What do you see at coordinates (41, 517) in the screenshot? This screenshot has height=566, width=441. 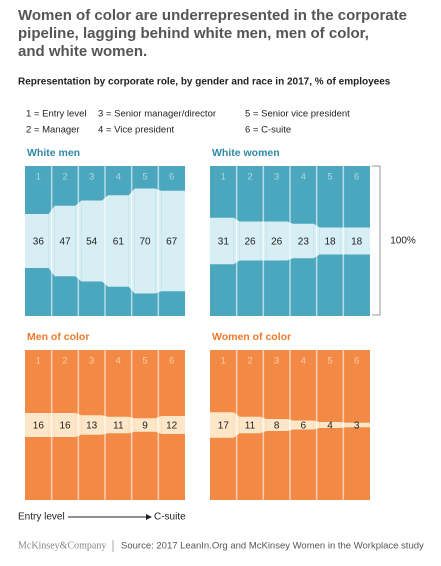 I see `axis-start: Entry level` at bounding box center [41, 517].